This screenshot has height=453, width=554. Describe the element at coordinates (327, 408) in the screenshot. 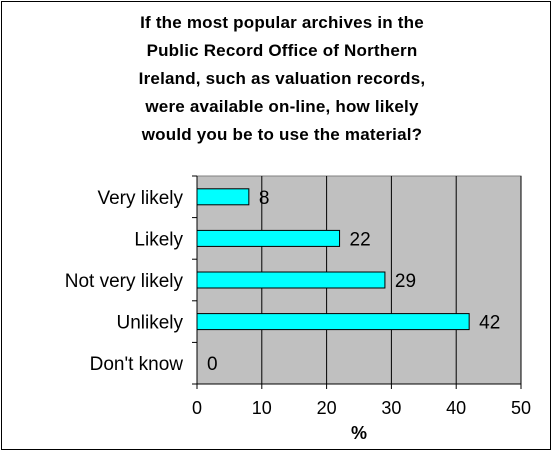

I see `x-tick-label: 20` at that location.